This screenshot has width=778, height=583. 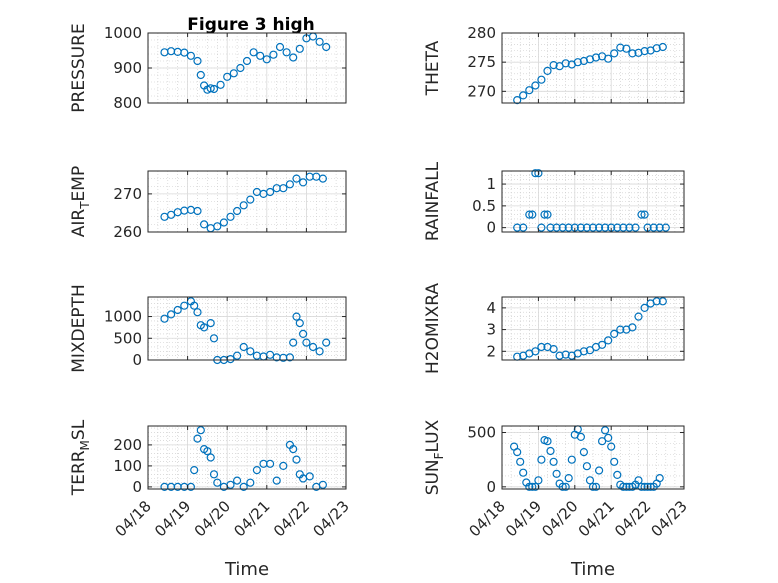 I want to click on y-axis-label: THETA, so click(x=433, y=68).